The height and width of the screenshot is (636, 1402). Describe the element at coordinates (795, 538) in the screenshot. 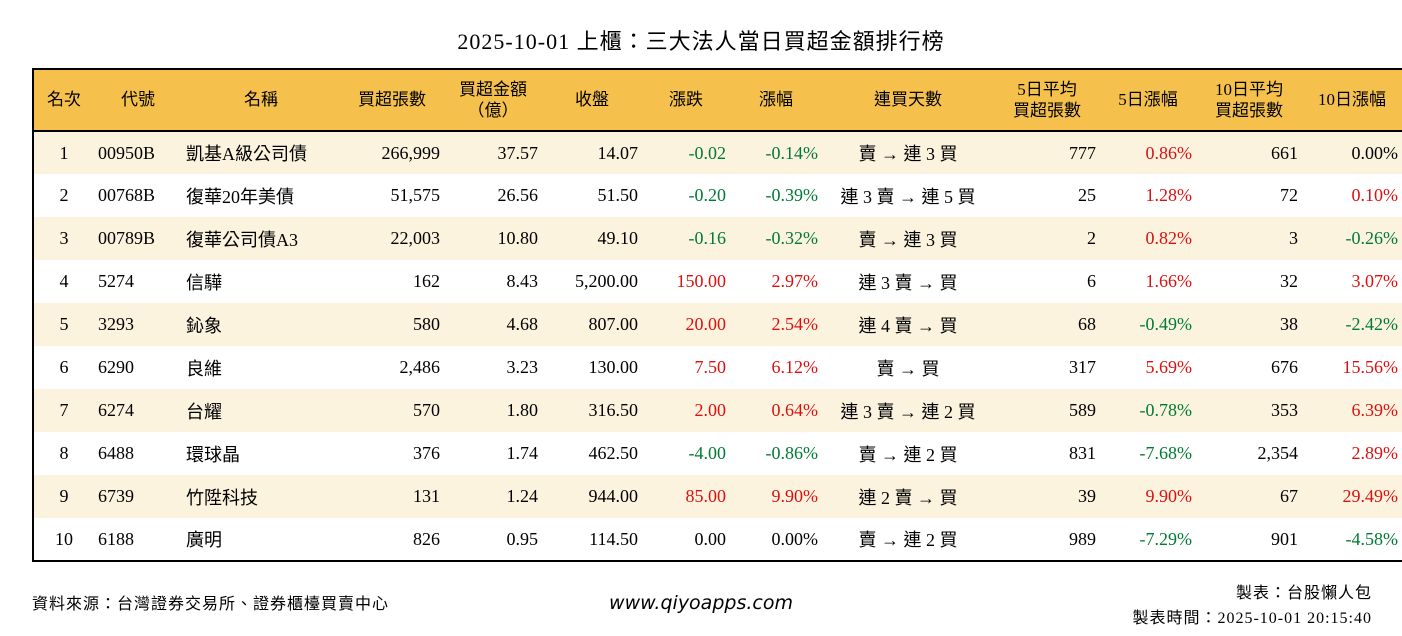

I see `cell-change-pct: 0.00%` at that location.